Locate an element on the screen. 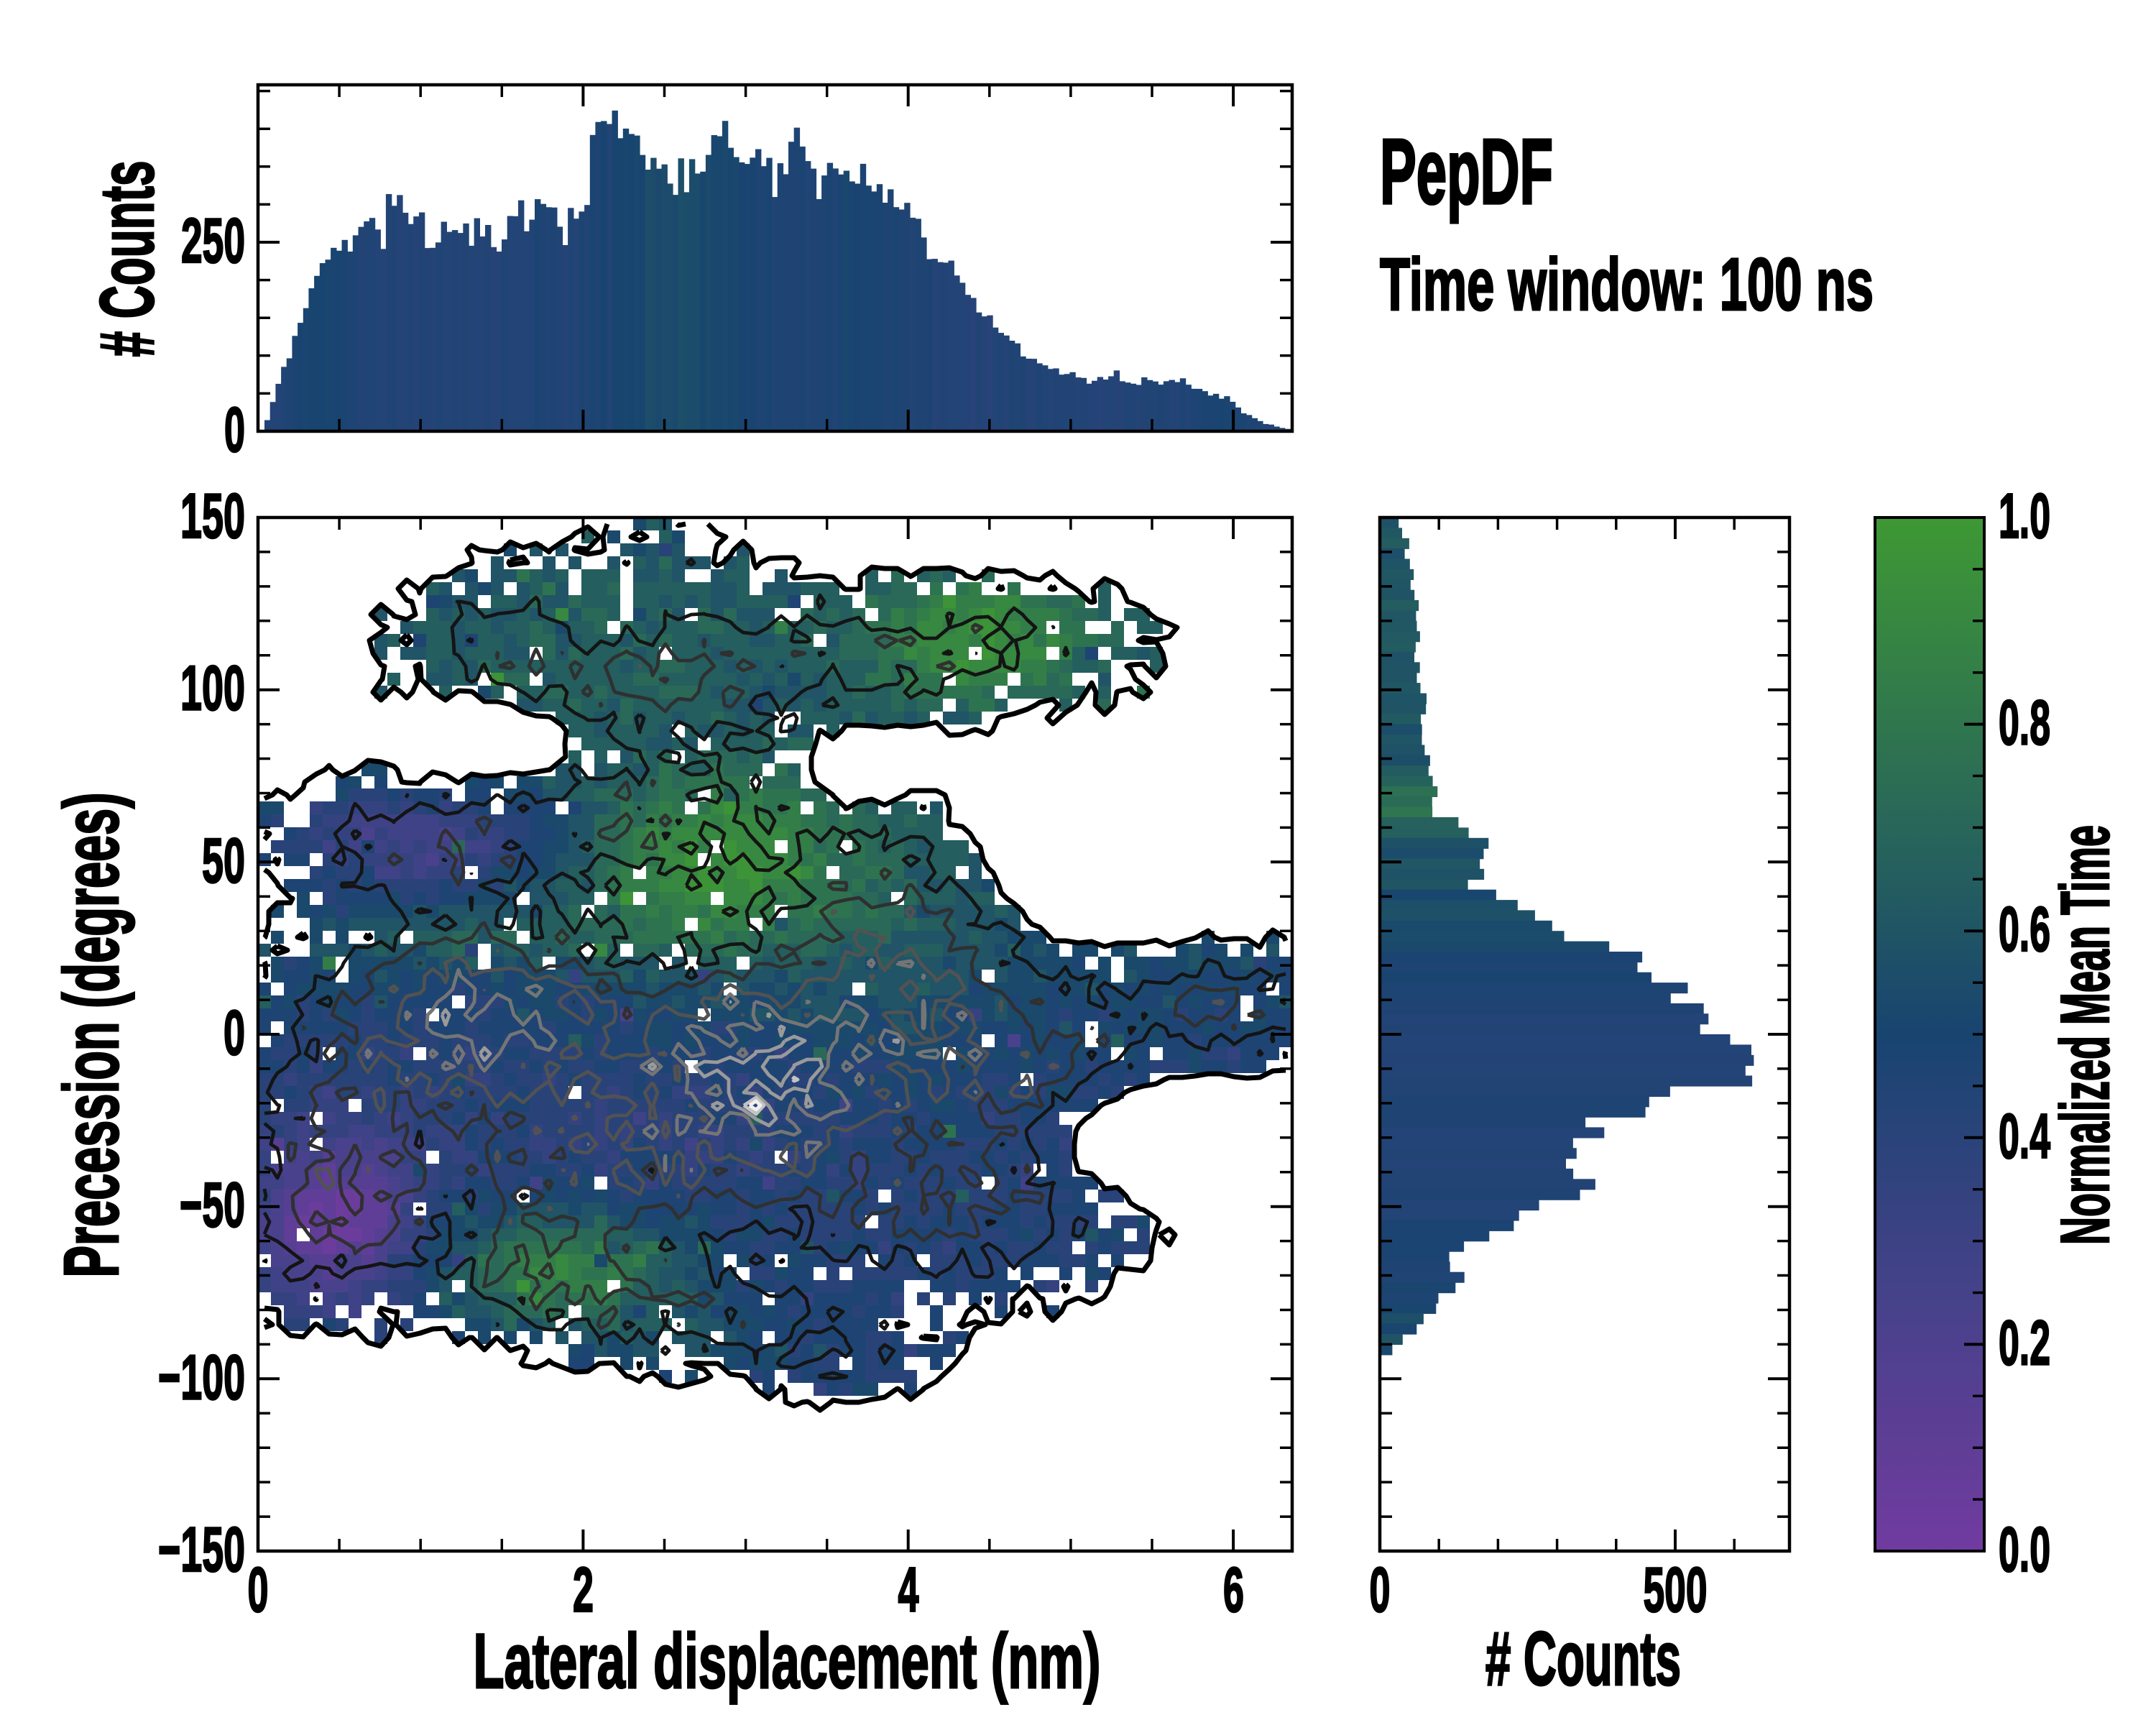 The image size is (2156, 1725). svg-text: Time window: 100 ns is located at coordinates (1627, 284).